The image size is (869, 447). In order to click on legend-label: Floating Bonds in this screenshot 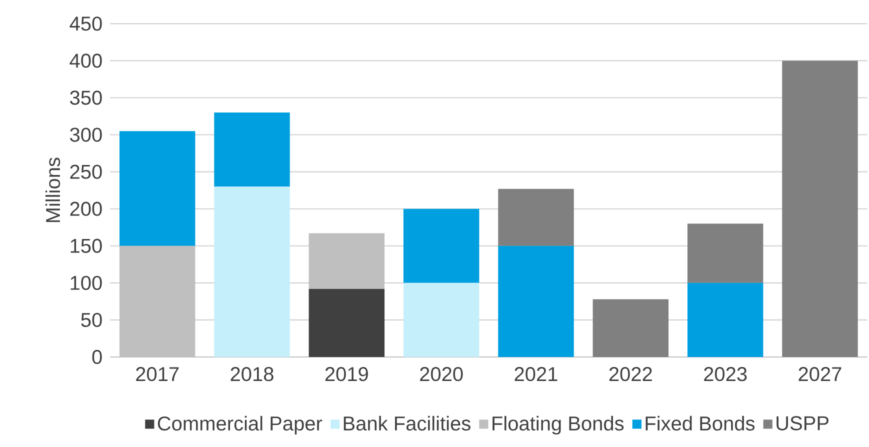, I will do `click(558, 425)`.